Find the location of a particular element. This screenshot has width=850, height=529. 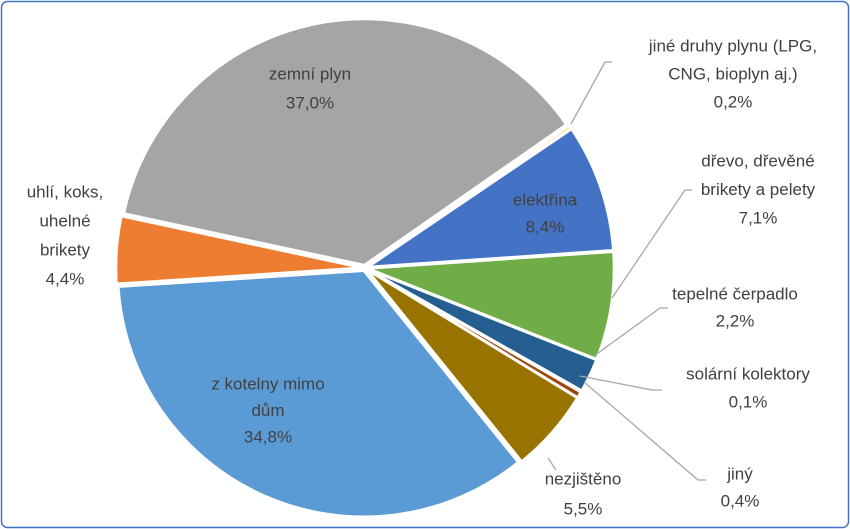

value-label: 37,0% is located at coordinates (310, 102).